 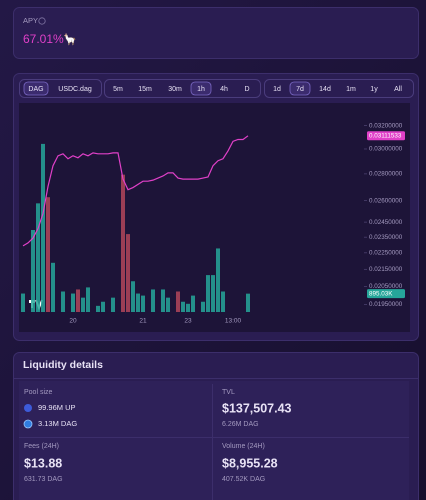 What do you see at coordinates (38, 392) in the screenshot?
I see `stat-label: Pool size` at bounding box center [38, 392].